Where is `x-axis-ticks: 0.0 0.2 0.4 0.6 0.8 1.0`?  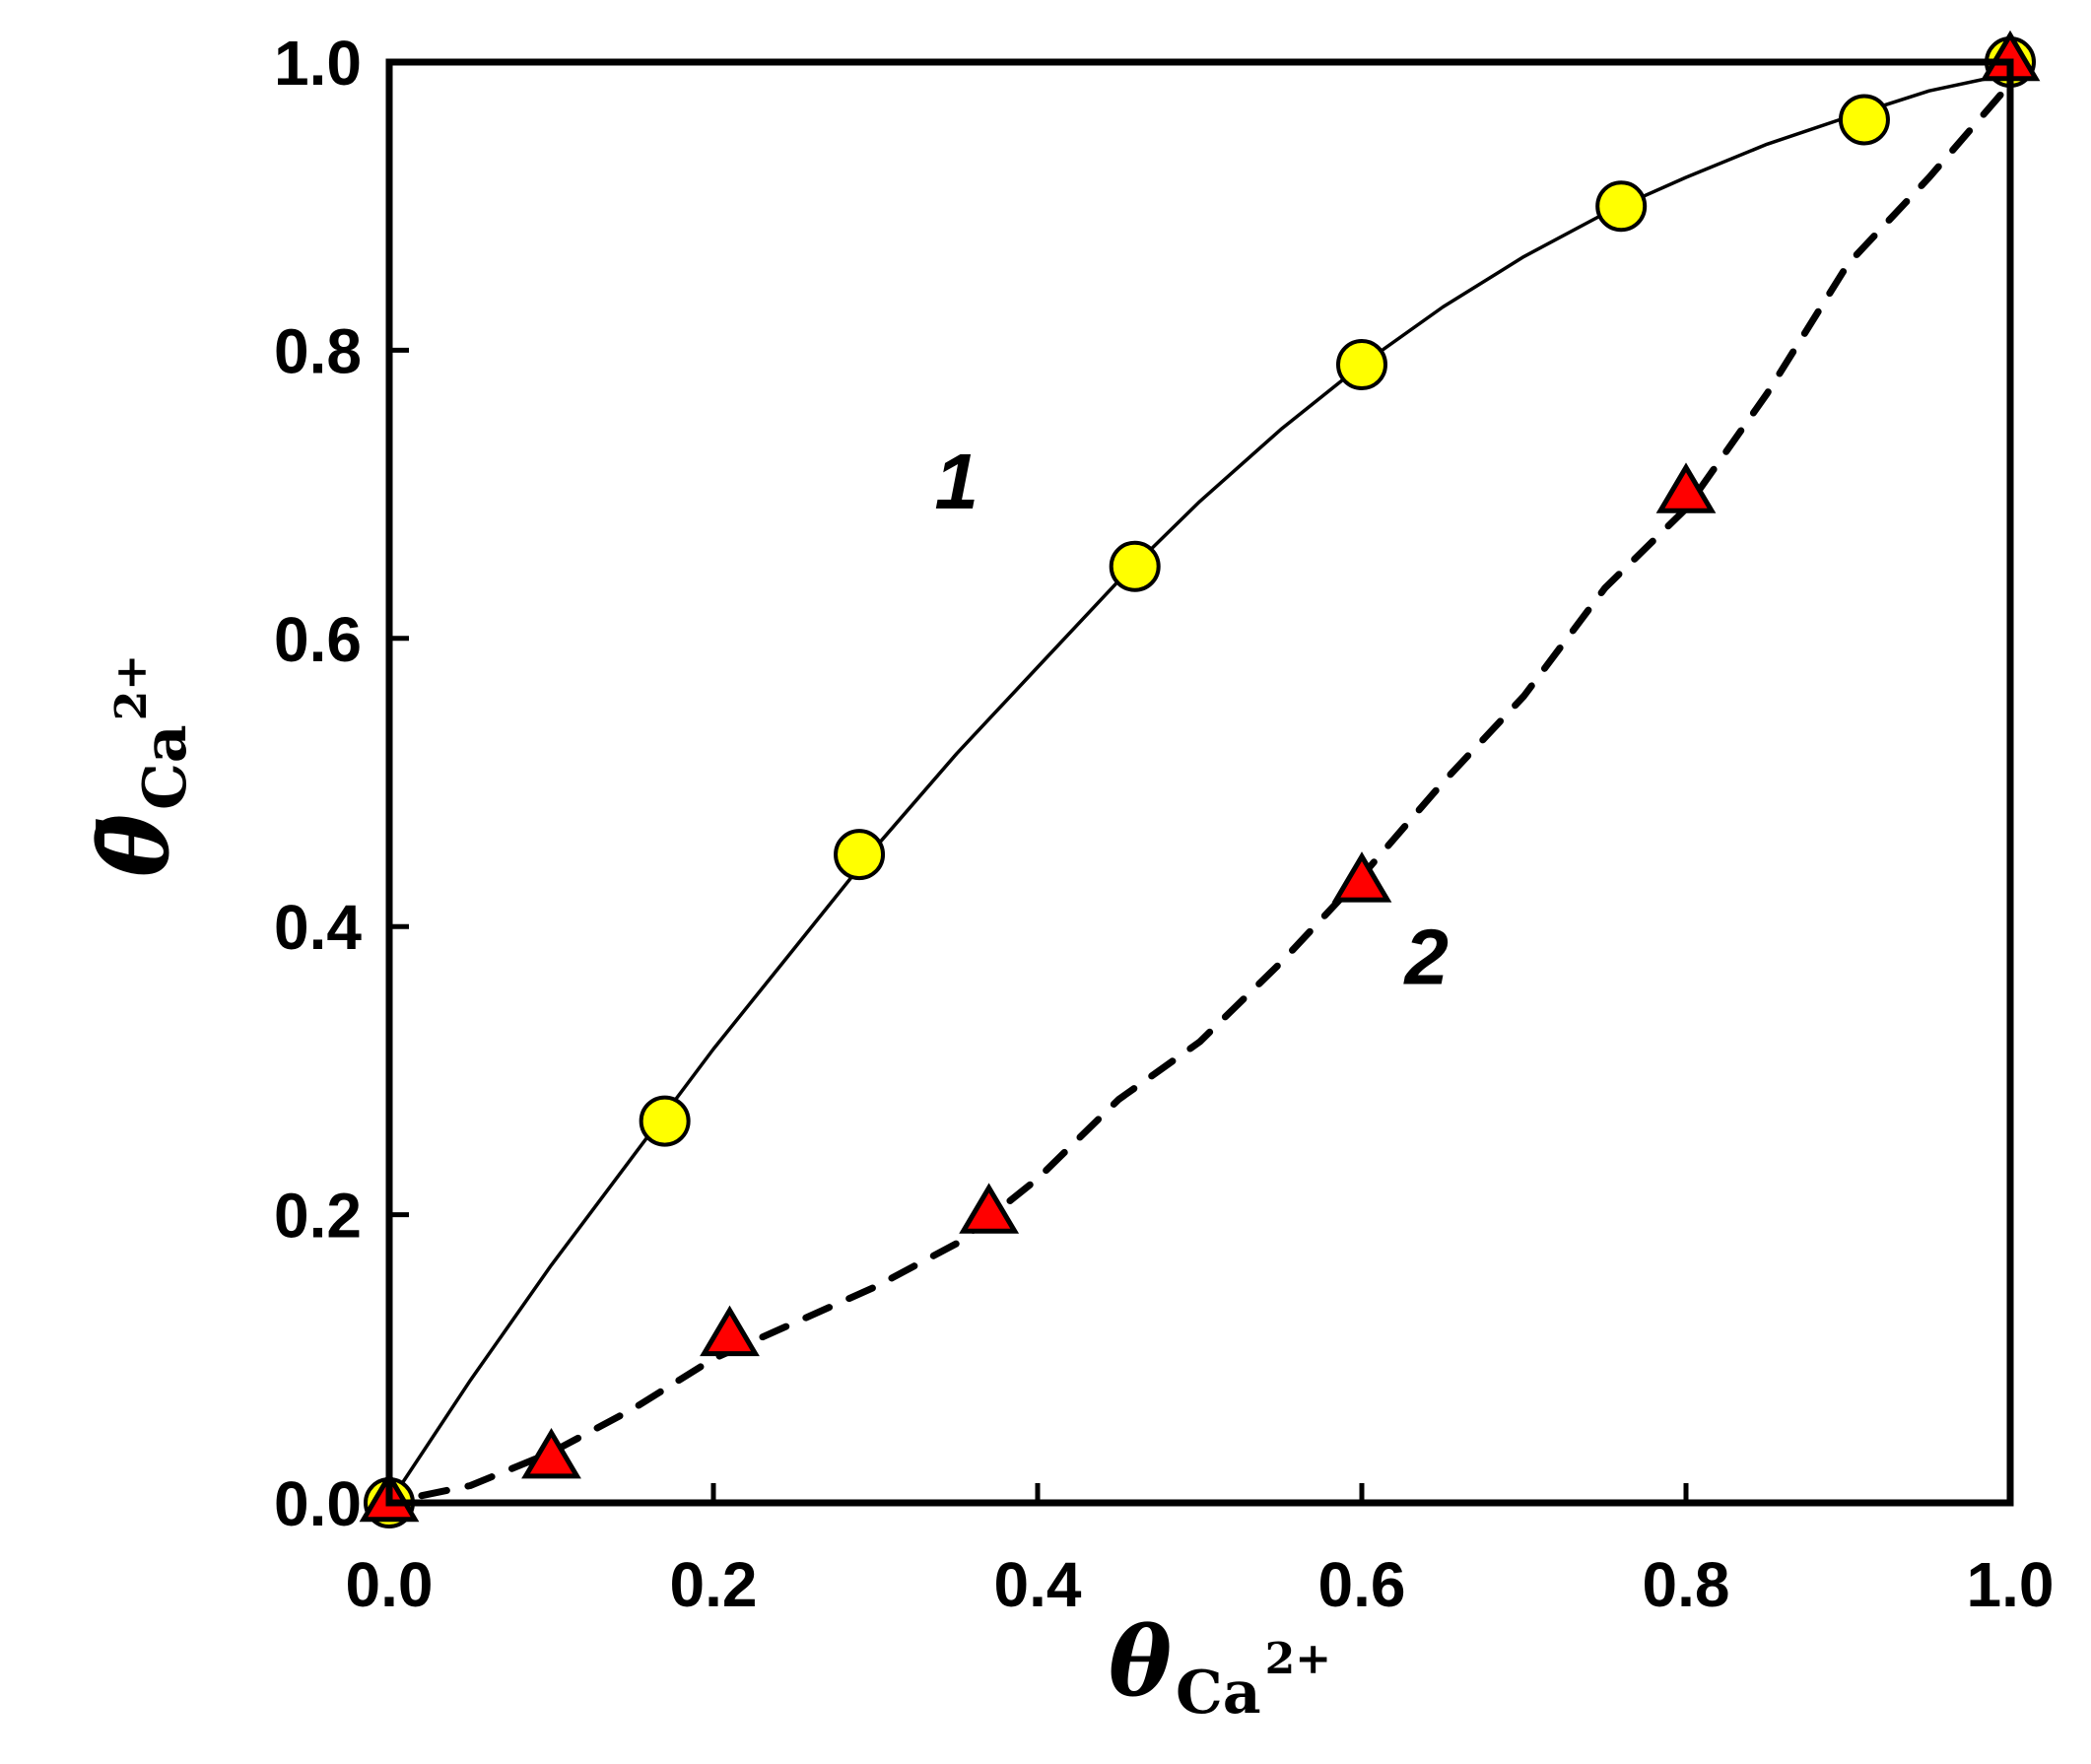 x-axis-ticks: 0.0 0.2 0.4 0.6 0.8 1.0 is located at coordinates (1201, 1551).